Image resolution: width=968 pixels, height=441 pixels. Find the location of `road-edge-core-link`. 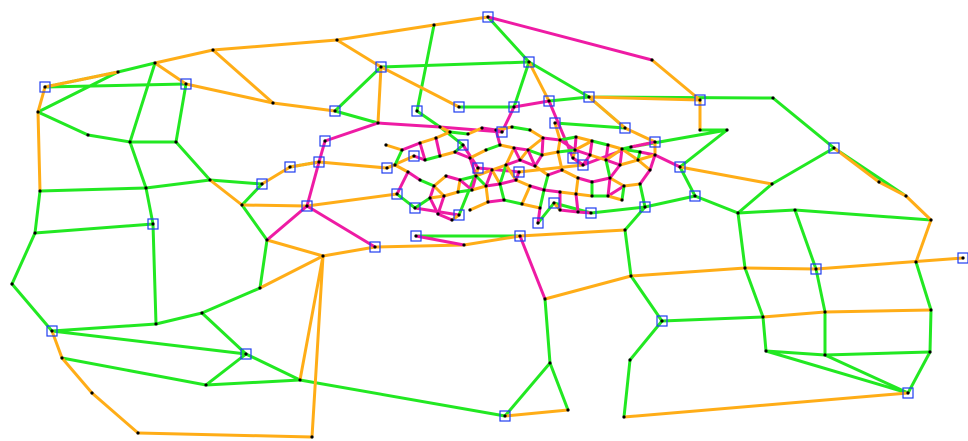

road-edge-core-link is located at coordinates (539, 215).